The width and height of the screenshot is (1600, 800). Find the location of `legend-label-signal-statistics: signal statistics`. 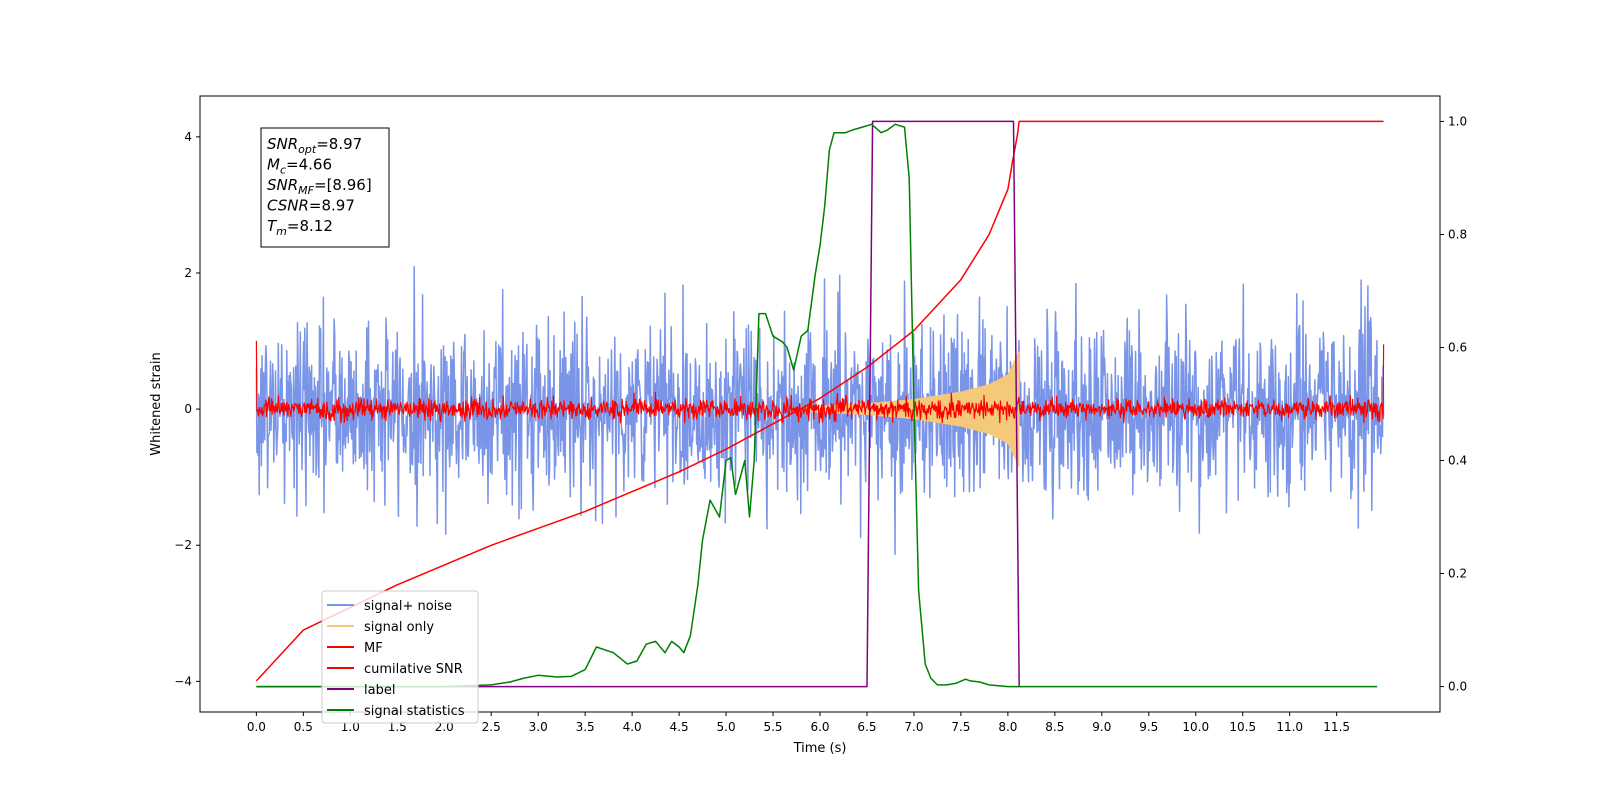

legend-label-signal-statistics: signal statistics is located at coordinates (414, 711).